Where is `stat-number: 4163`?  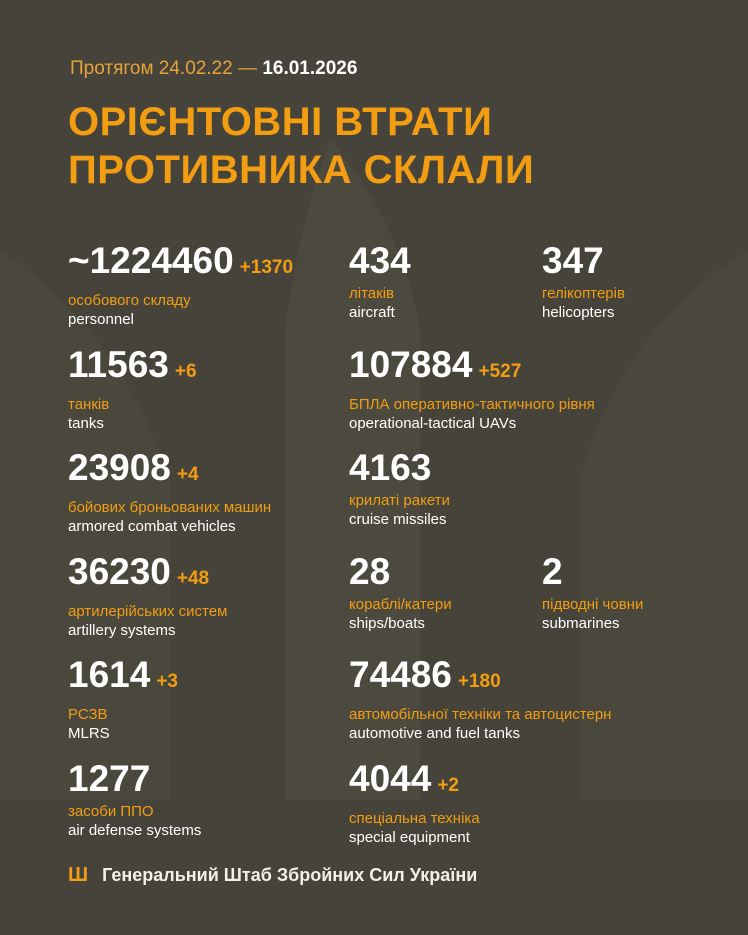 stat-number: 4163 is located at coordinates (390, 467).